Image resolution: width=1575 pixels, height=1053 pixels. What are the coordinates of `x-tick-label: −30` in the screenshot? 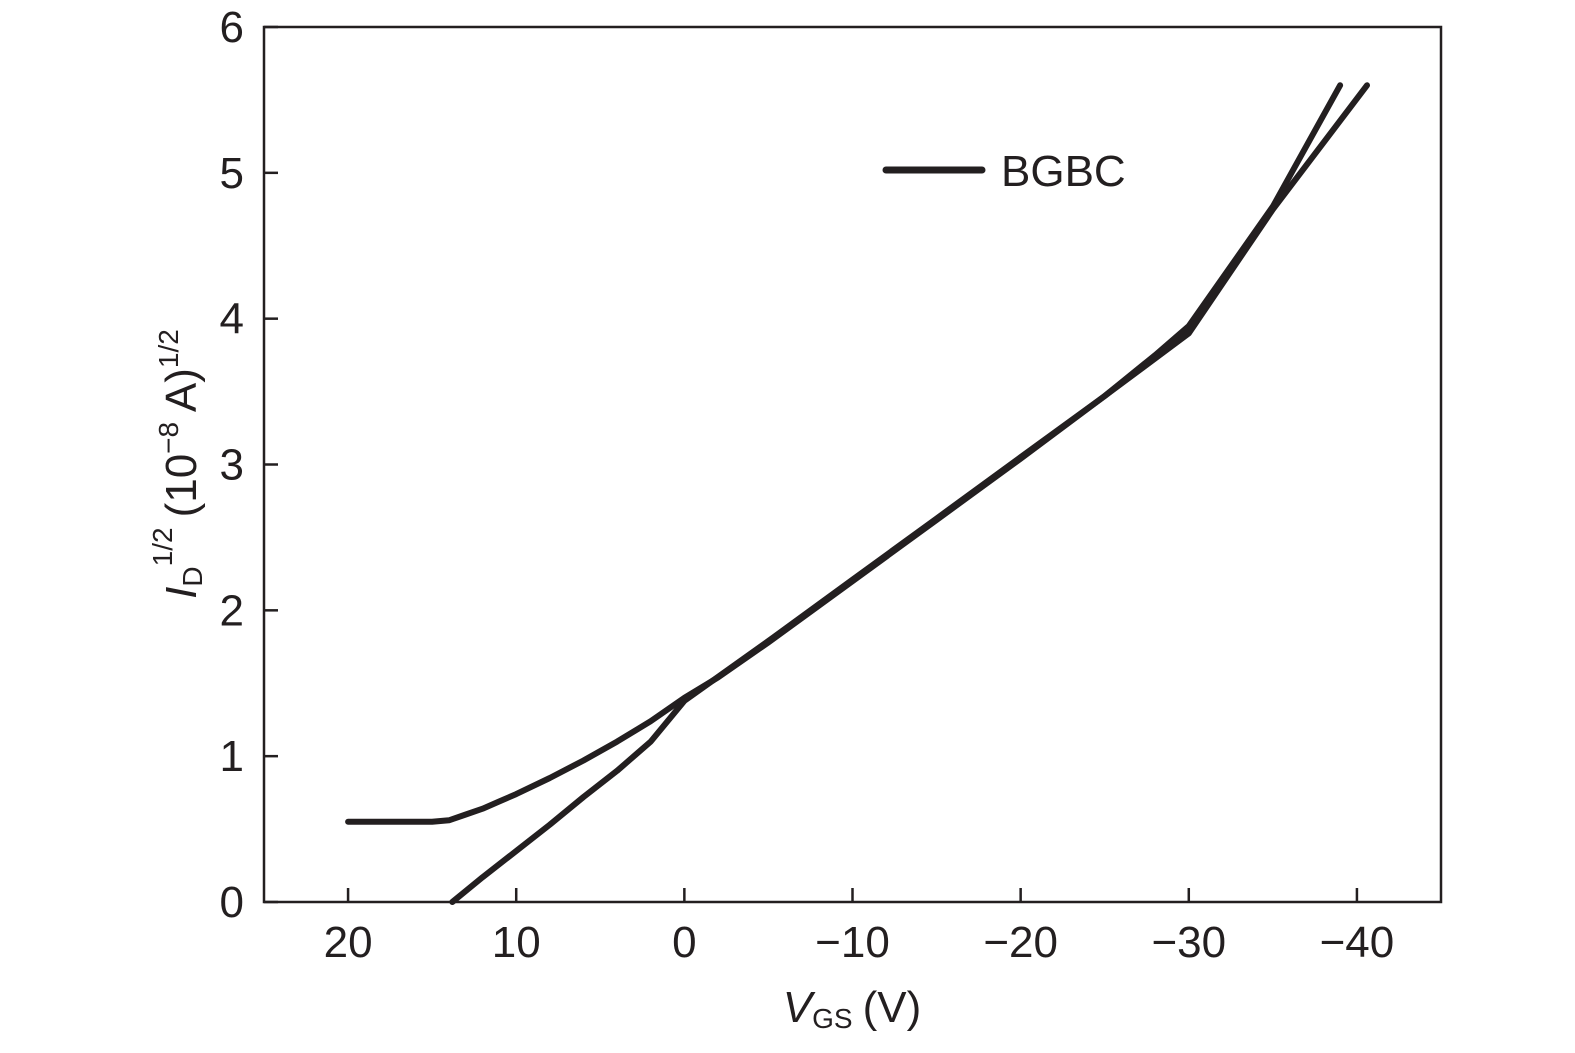 It's located at (1188, 942).